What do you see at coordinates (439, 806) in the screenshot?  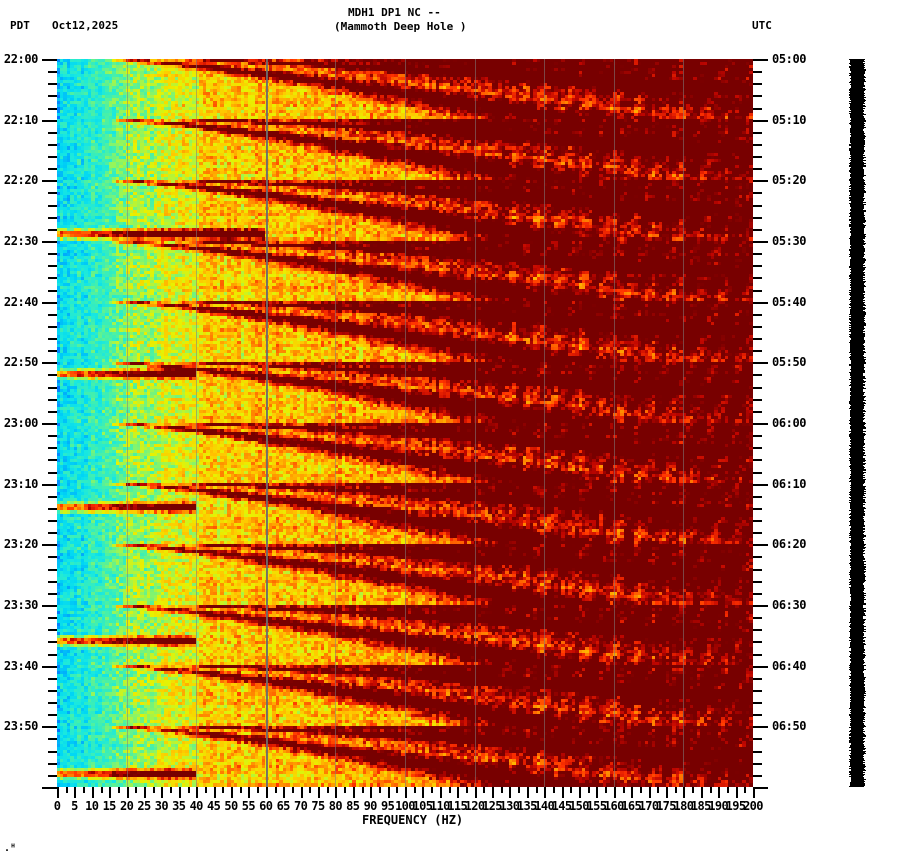 I see `freq-label: 110` at bounding box center [439, 806].